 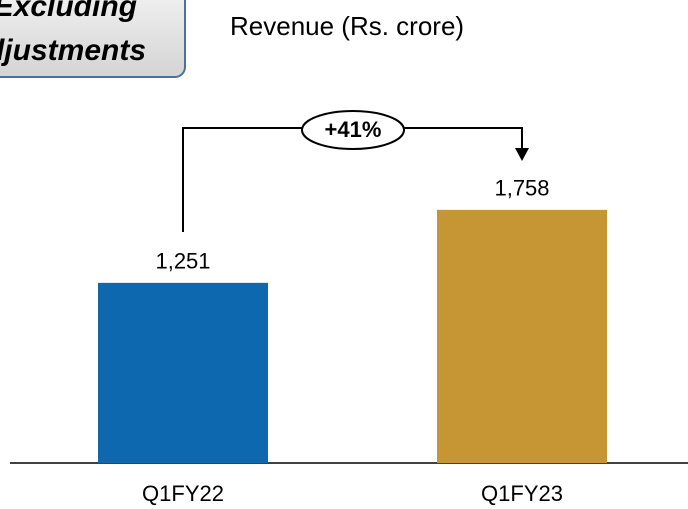 What do you see at coordinates (68, 11) in the screenshot?
I see `badge-line: Excluding` at bounding box center [68, 11].